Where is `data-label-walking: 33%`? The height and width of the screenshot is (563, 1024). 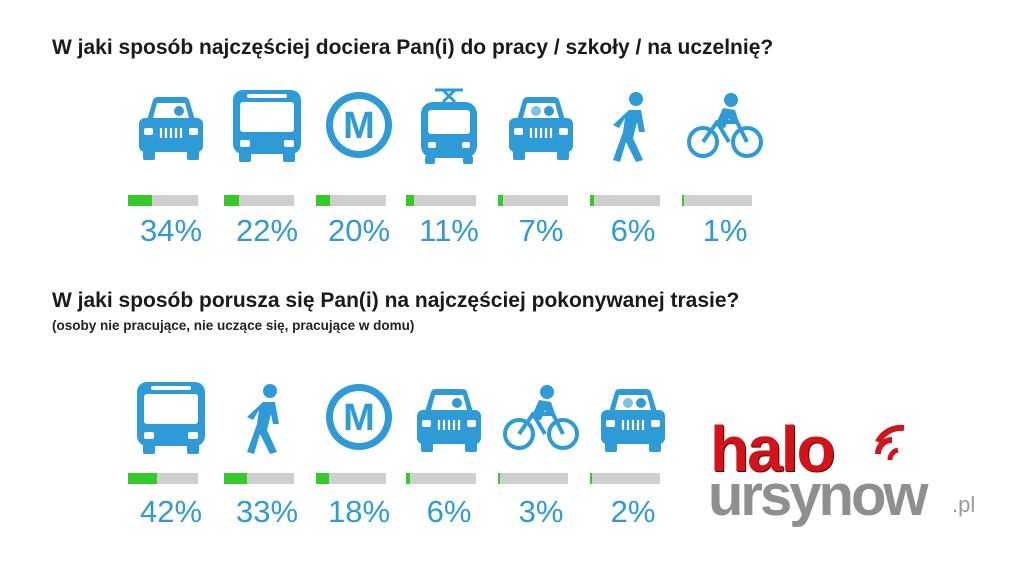 data-label-walking: 33% is located at coordinates (267, 511).